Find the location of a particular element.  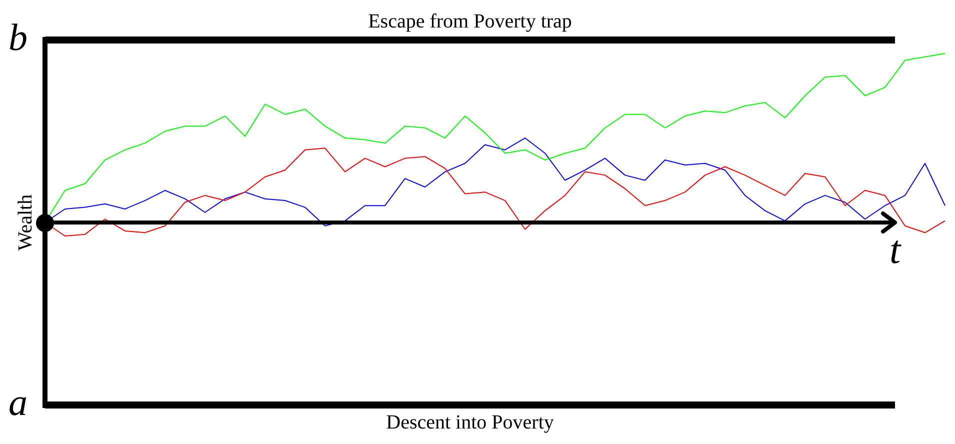

y-axis-title: Wealth is located at coordinates (25, 222).